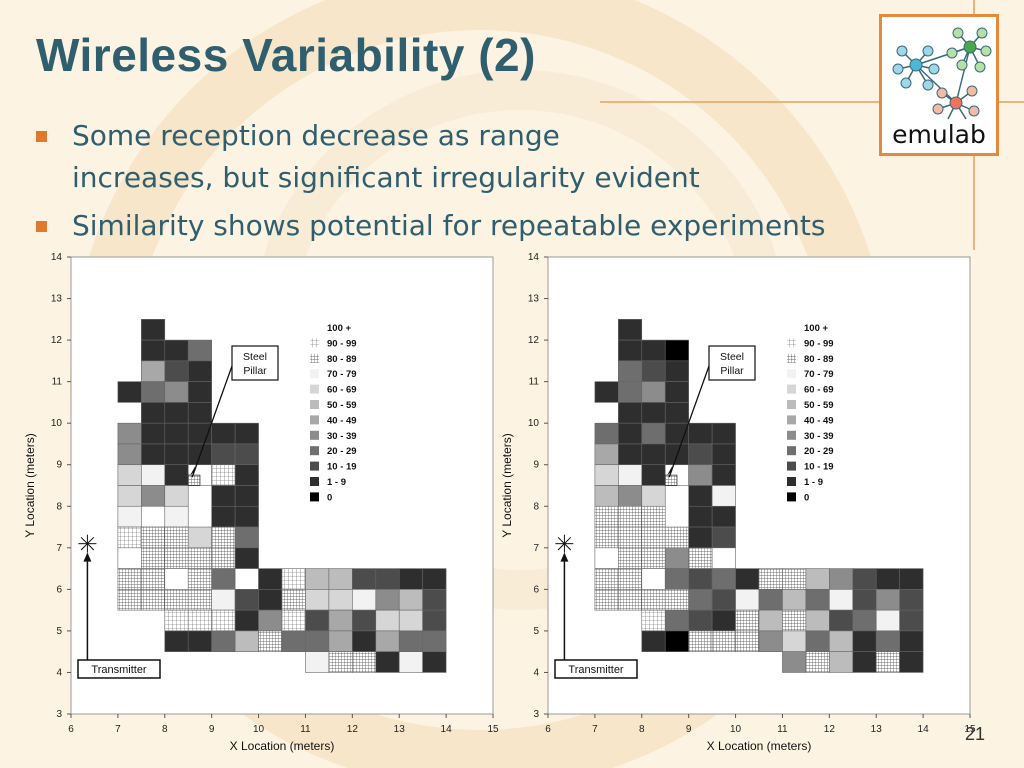  What do you see at coordinates (536, 465) in the screenshot?
I see `y-tick-label: 9` at bounding box center [536, 465].